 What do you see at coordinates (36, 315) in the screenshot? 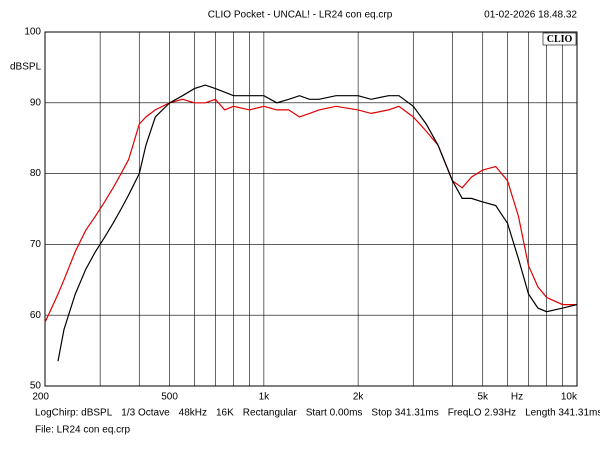
I see `y-tick-label: 60` at bounding box center [36, 315].